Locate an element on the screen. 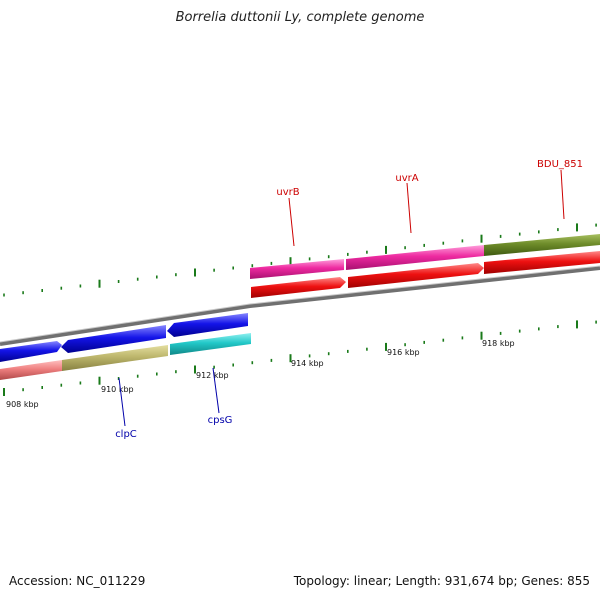 Image resolution: width=600 pixels, height=600 pixels. upper-tick-row is located at coordinates (300, 260).